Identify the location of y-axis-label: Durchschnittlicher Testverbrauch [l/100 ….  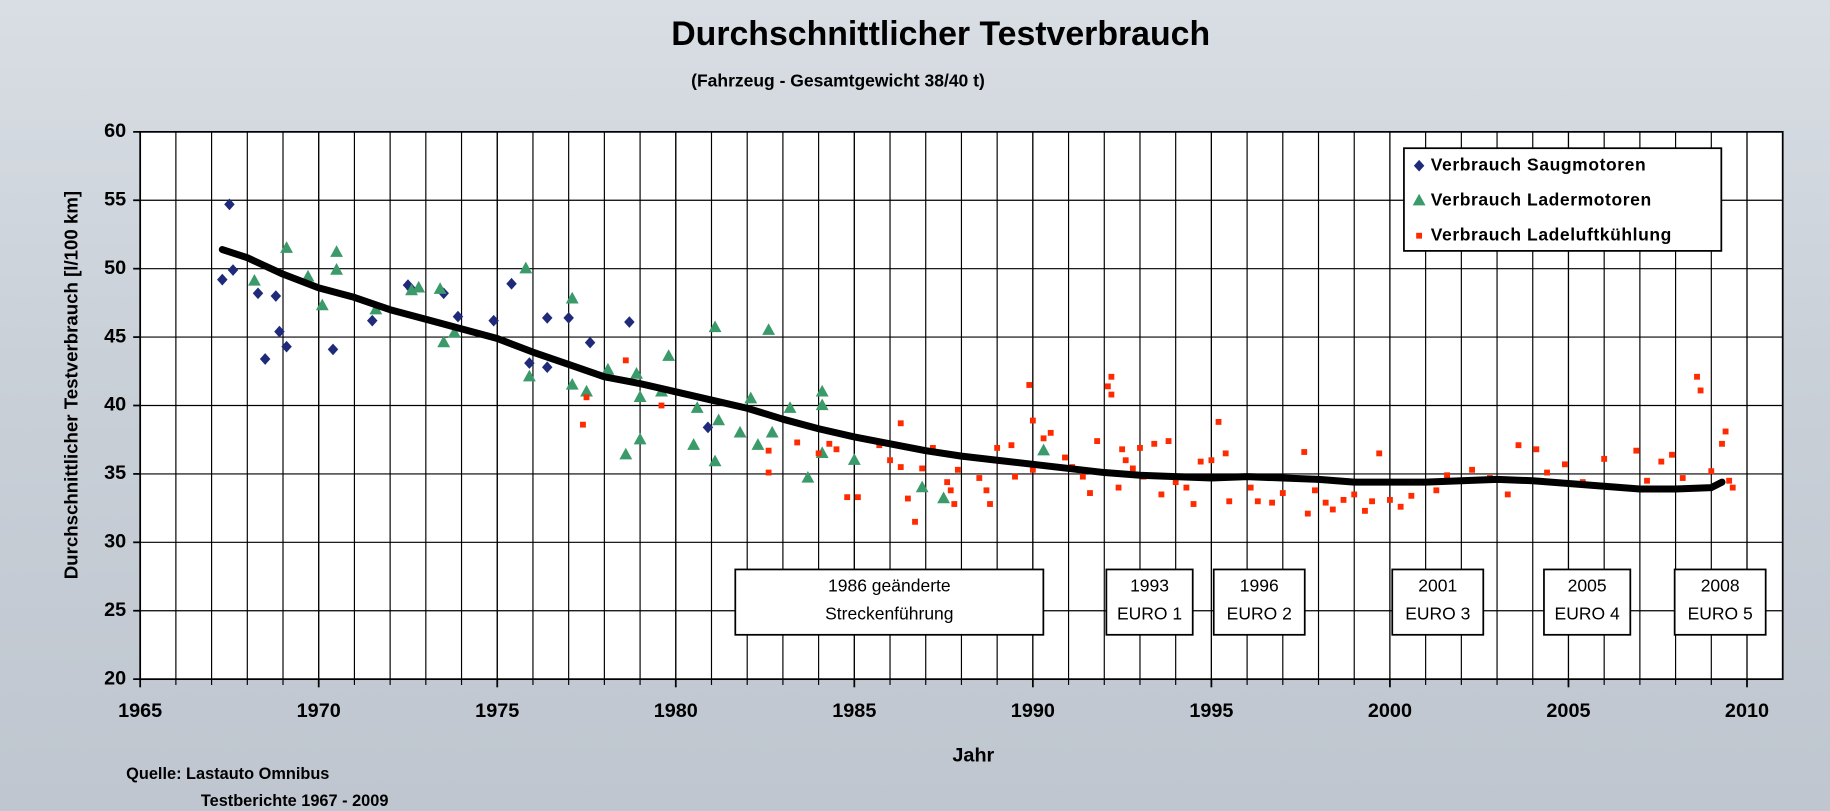
(70, 385).